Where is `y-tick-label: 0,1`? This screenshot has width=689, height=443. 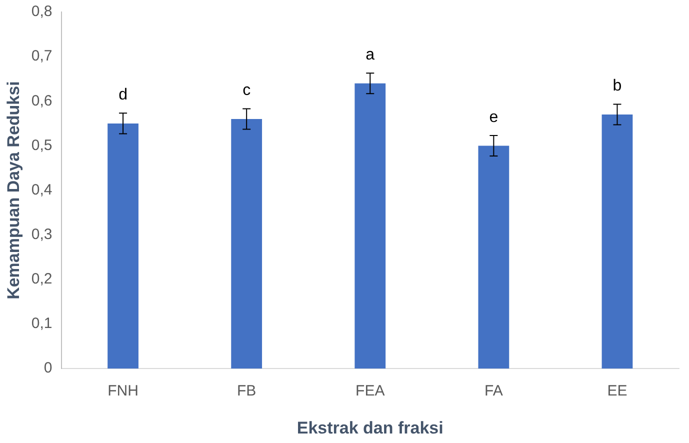
y-tick-label: 0,1 is located at coordinates (41, 323).